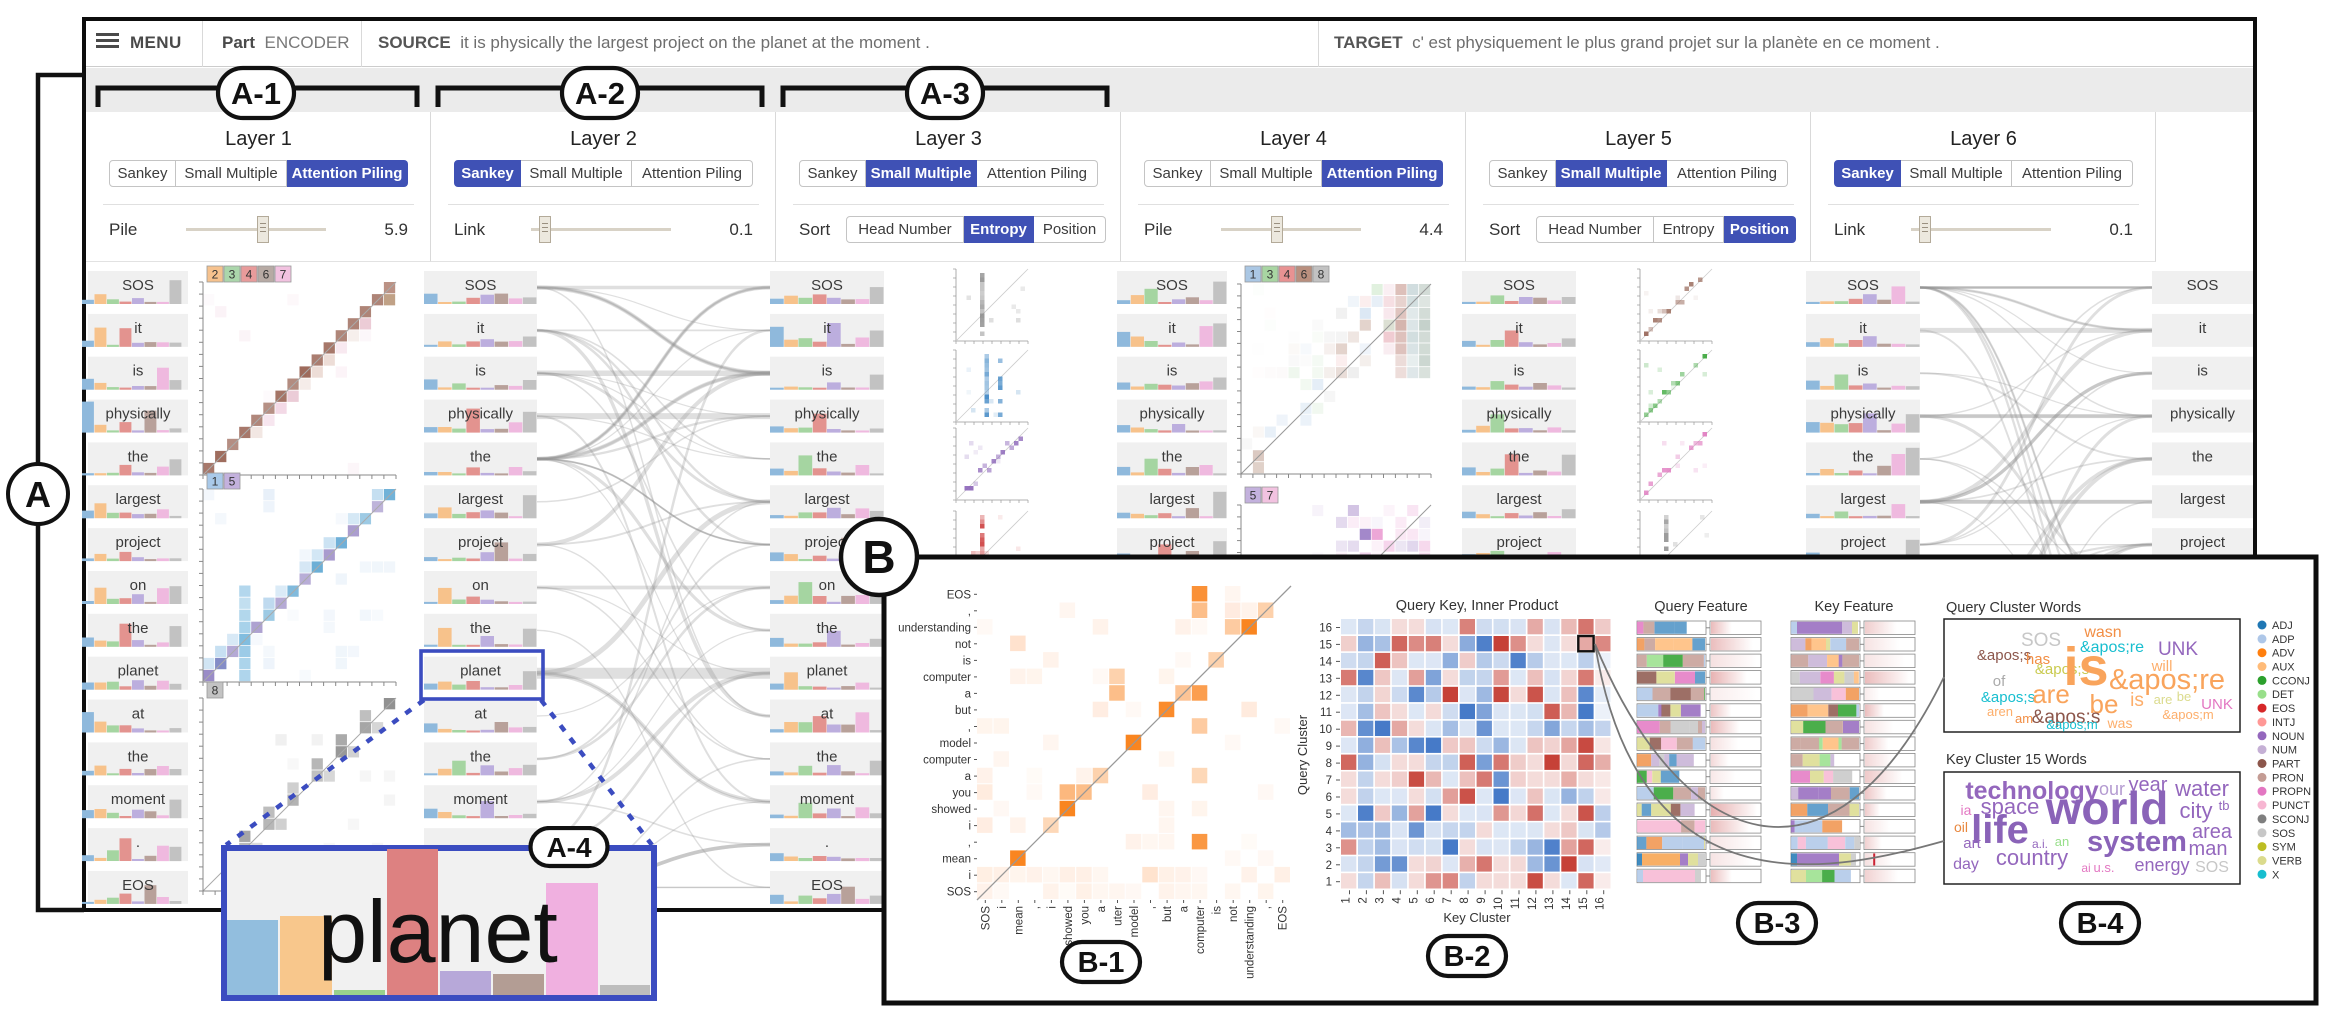 The height and width of the screenshot is (1013, 2332). I want to click on svg-text: Query Key, Inner Product, so click(1477, 606).